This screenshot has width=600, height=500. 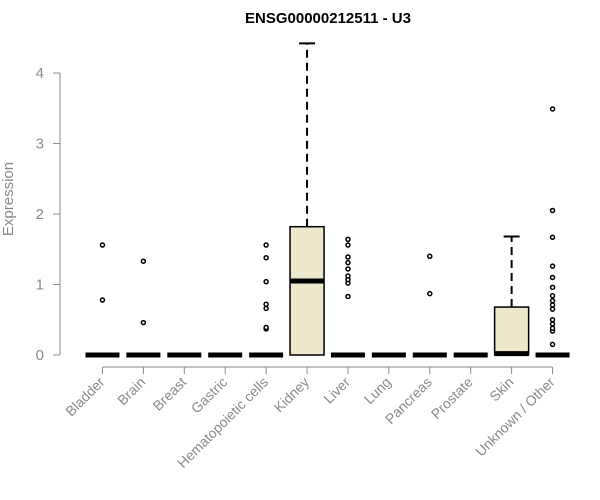 I want to click on y-tick-label: 1, so click(x=40, y=285).